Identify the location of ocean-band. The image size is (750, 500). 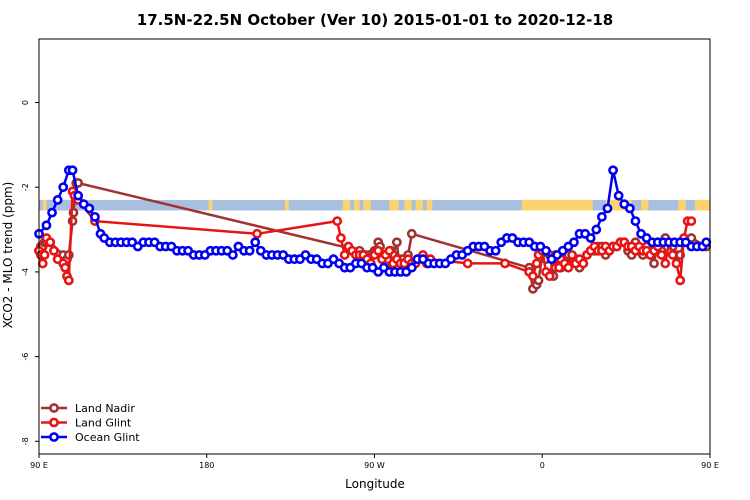
(374, 205).